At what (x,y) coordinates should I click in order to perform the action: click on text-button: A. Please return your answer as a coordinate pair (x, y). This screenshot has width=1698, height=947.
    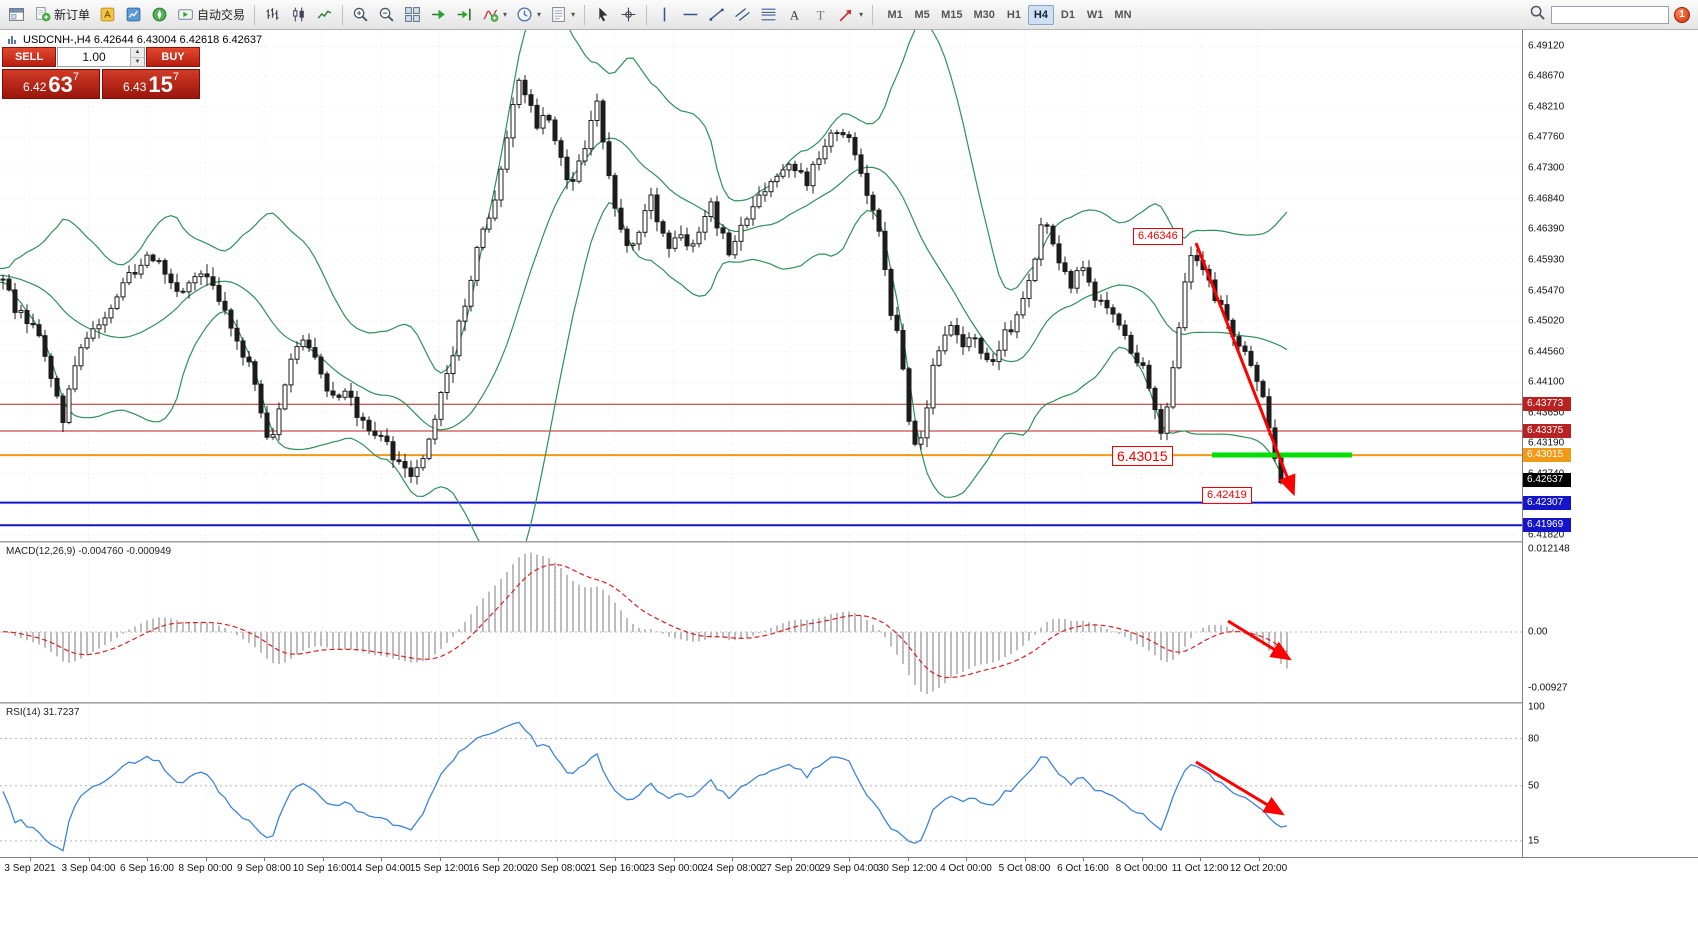
    Looking at the image, I should click on (794, 15).